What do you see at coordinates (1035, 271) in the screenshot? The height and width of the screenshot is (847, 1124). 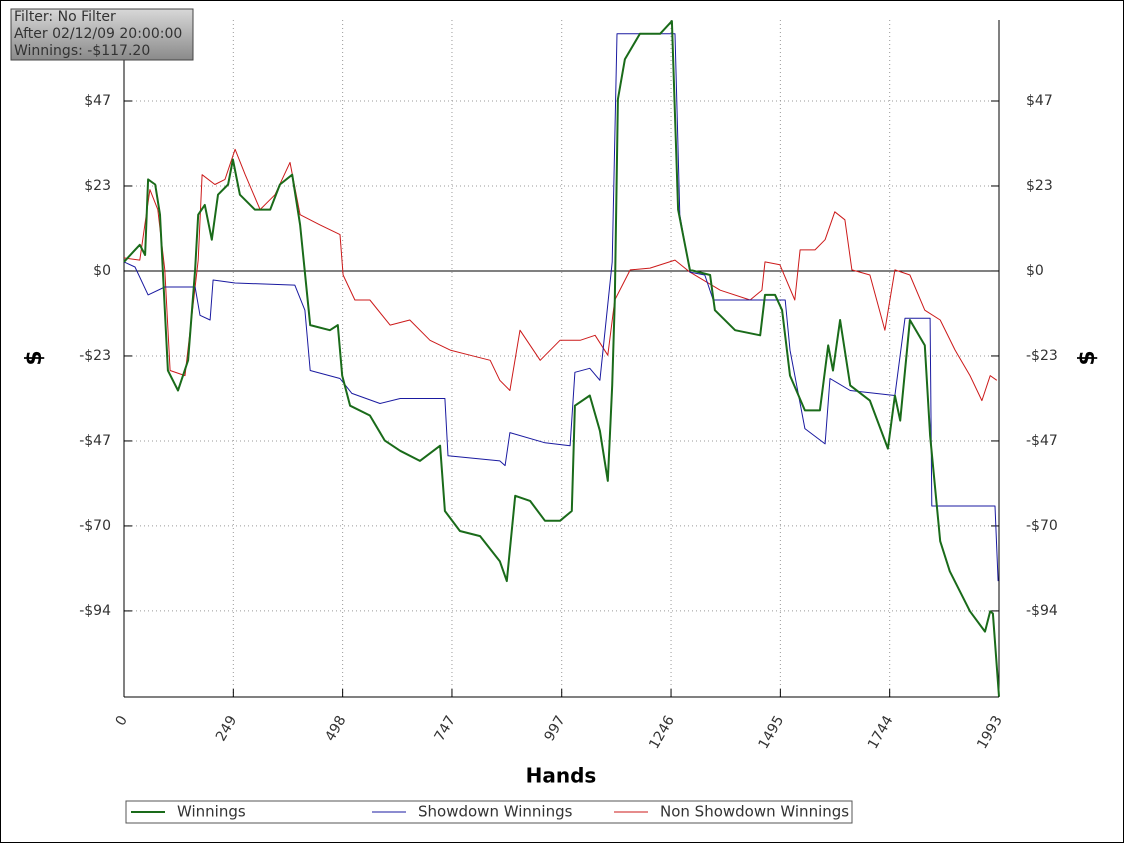 I see `y2-tick-label: $0` at bounding box center [1035, 271].